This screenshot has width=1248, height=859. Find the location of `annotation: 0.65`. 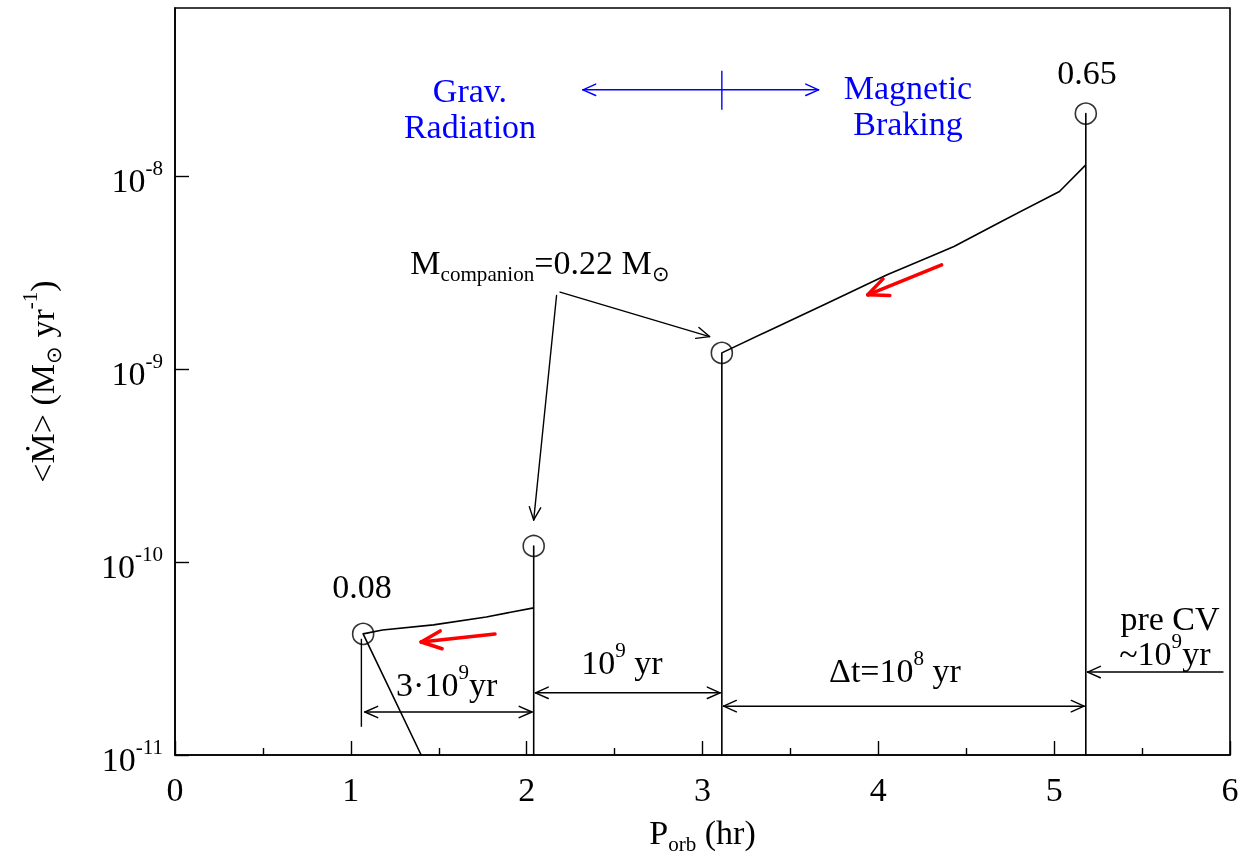

annotation: 0.65 is located at coordinates (1087, 72).